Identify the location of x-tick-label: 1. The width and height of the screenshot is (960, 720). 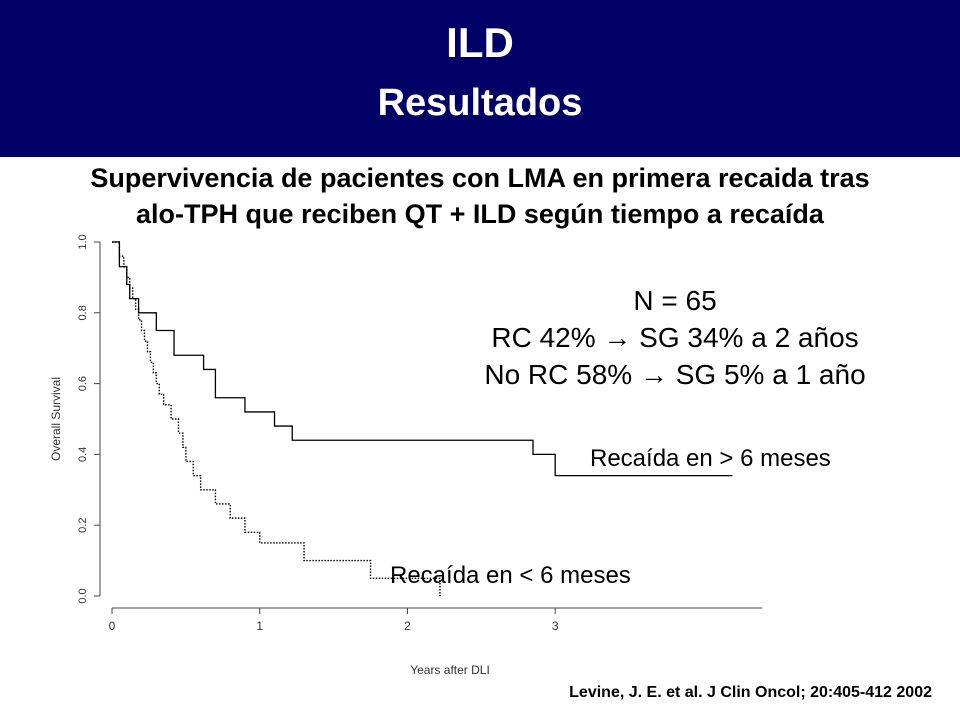
(259, 626).